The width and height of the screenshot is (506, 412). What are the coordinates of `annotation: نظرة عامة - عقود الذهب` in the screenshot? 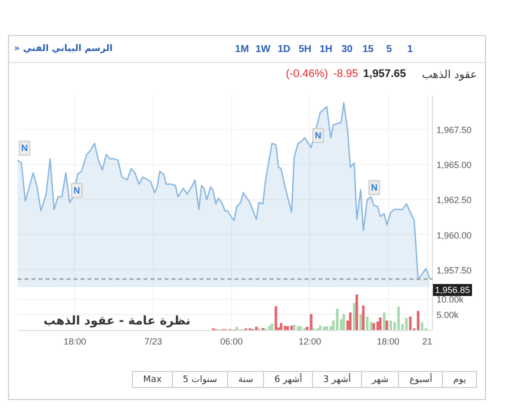 It's located at (117, 321).